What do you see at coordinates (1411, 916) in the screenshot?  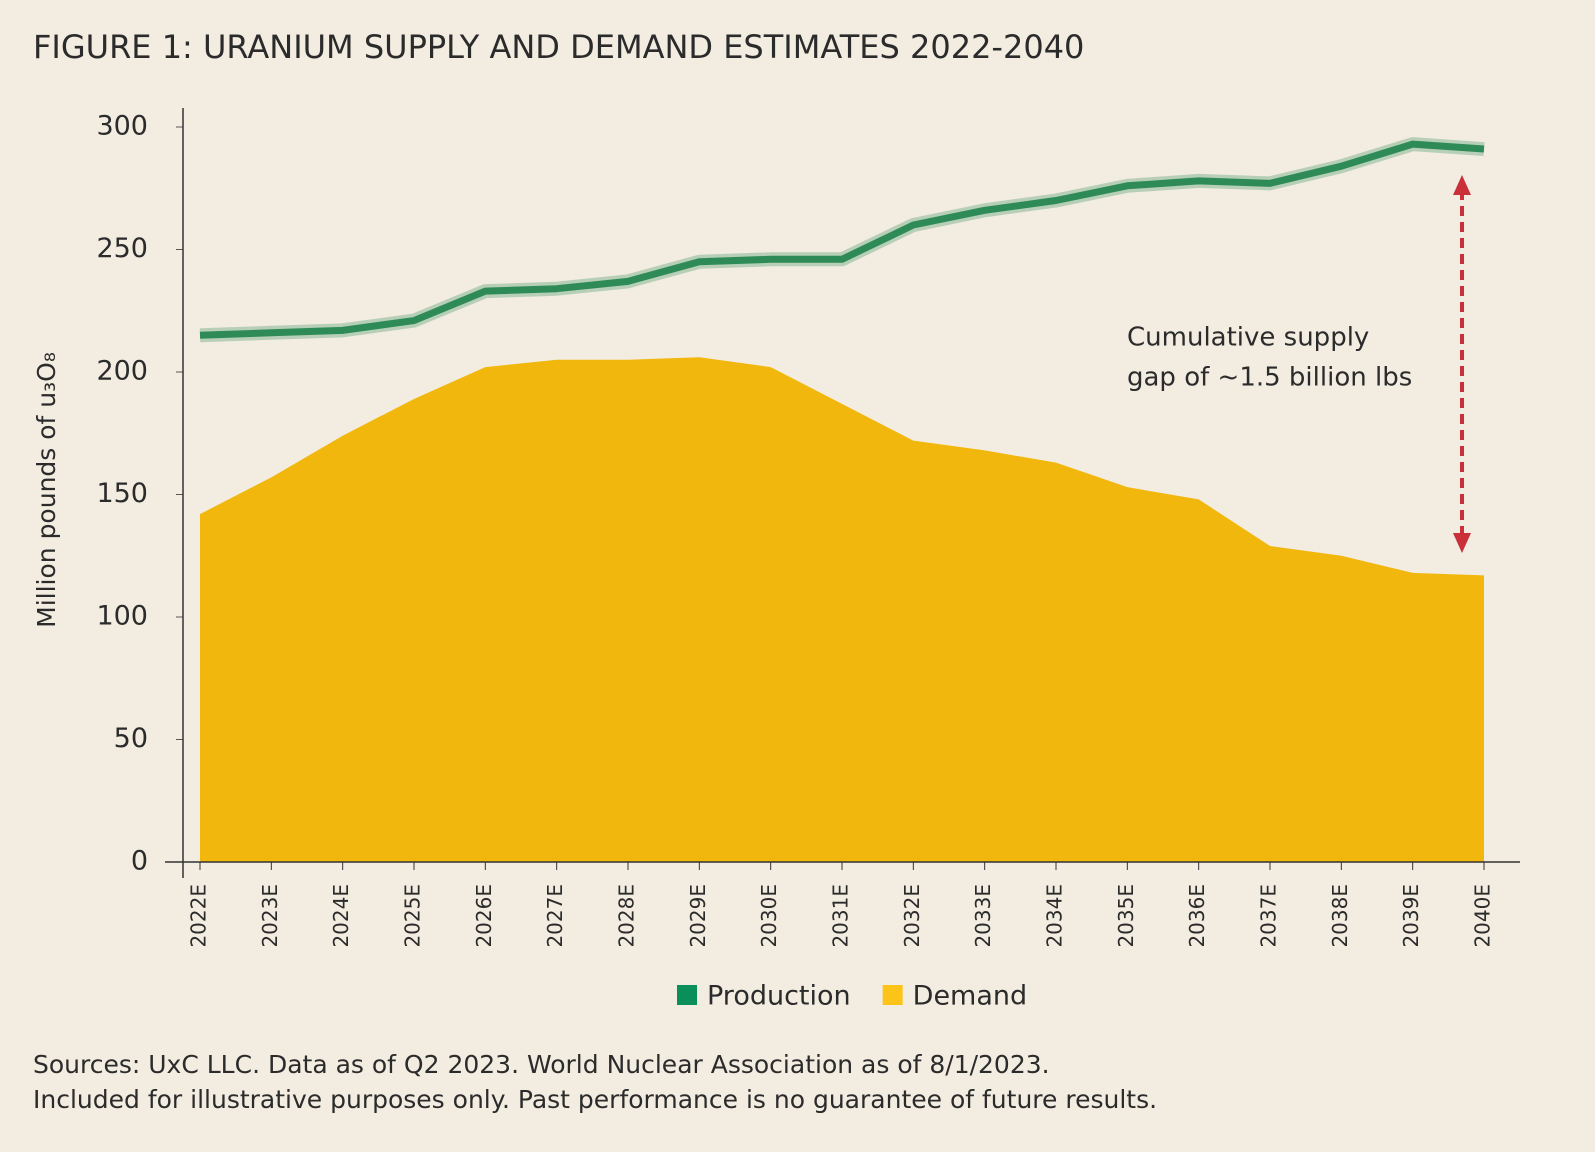 I see `x-tick-label: 2039E` at bounding box center [1411, 916].